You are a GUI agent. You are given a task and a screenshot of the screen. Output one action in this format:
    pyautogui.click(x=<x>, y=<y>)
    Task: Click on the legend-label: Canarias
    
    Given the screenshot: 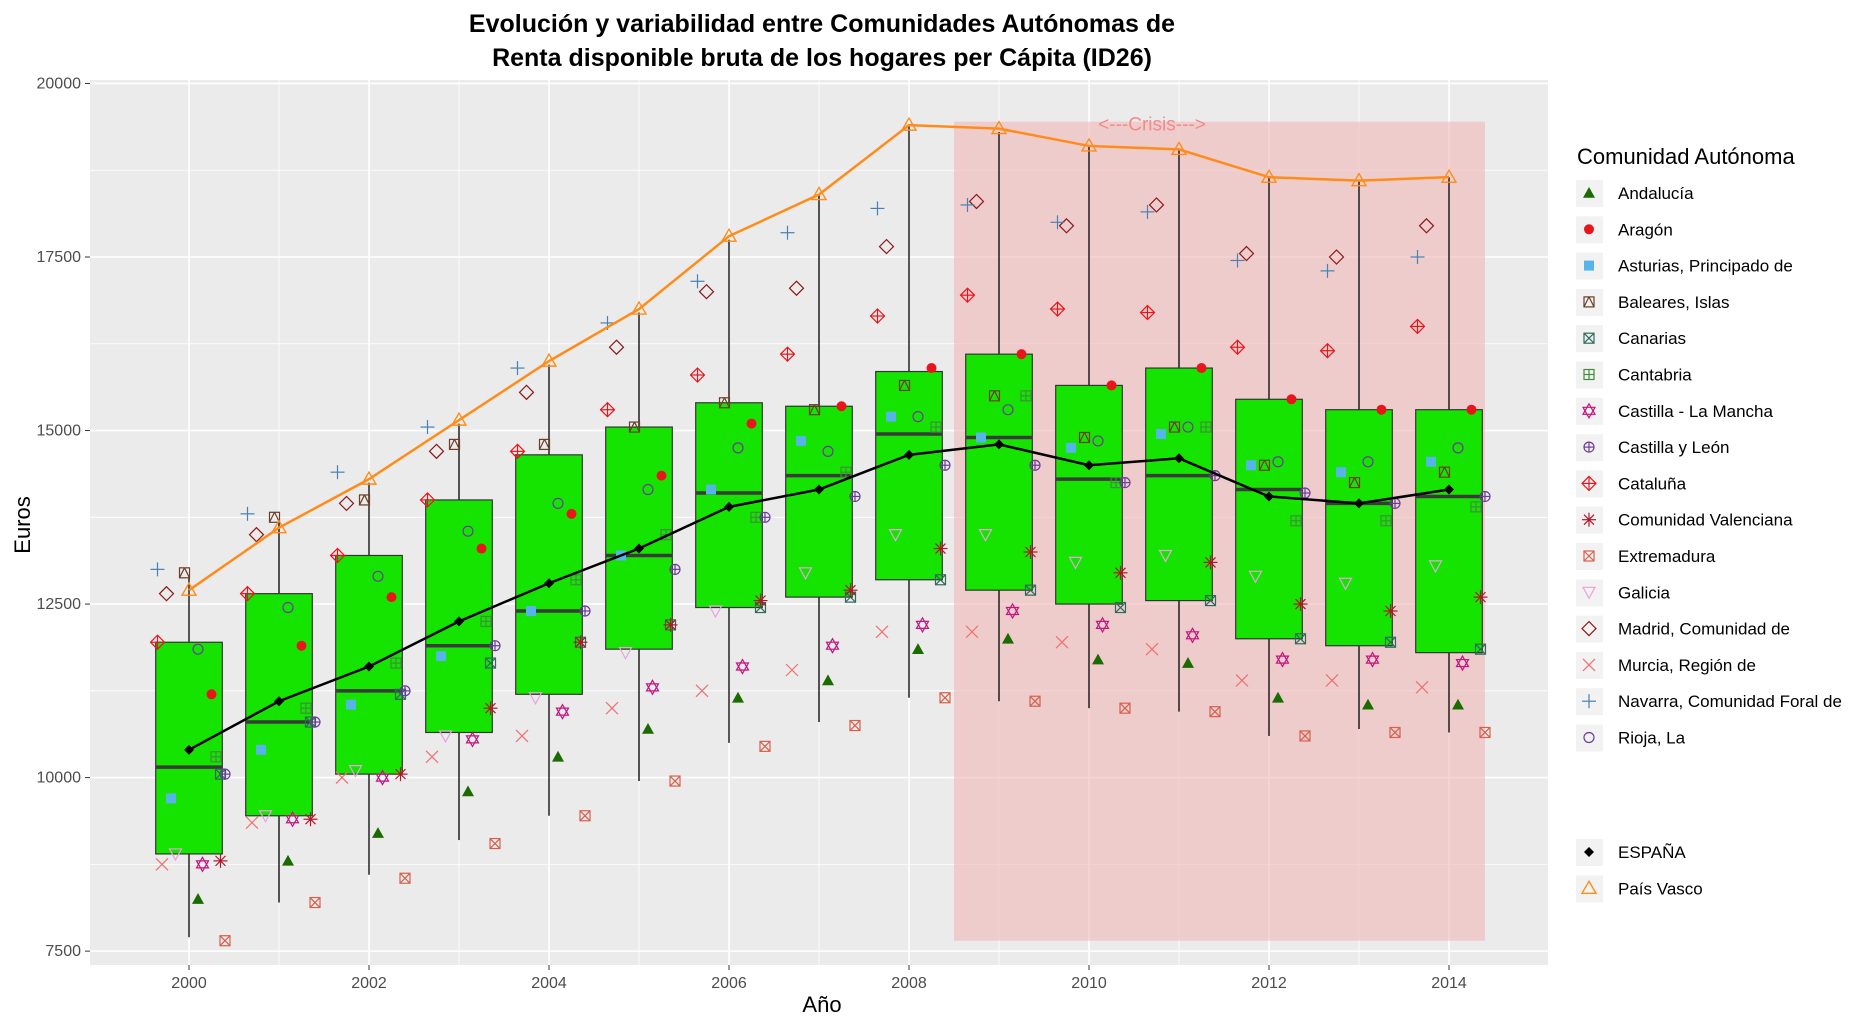 What is the action you would take?
    pyautogui.click(x=1652, y=338)
    